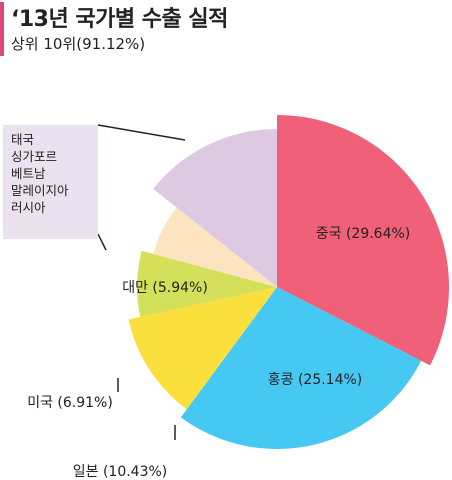  Describe the element at coordinates (165, 288) in the screenshot. I see `slice-label-taiwan: 대만 (5.94%)` at that location.